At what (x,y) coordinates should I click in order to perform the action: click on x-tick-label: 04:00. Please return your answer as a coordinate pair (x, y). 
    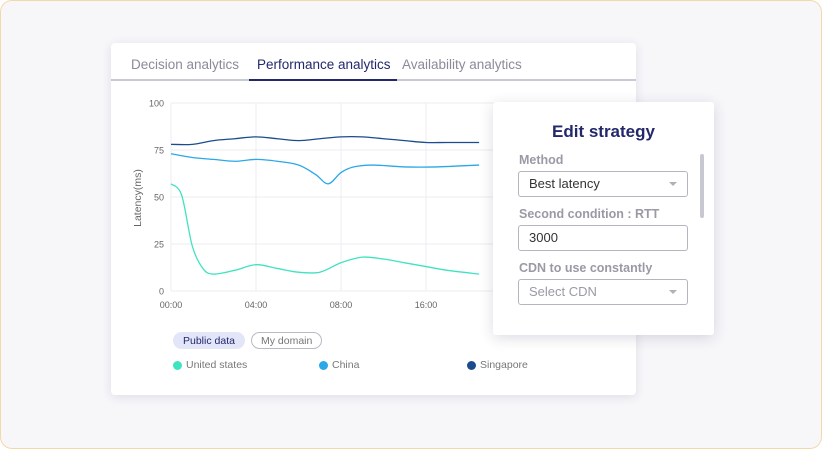
    Looking at the image, I should click on (256, 305).